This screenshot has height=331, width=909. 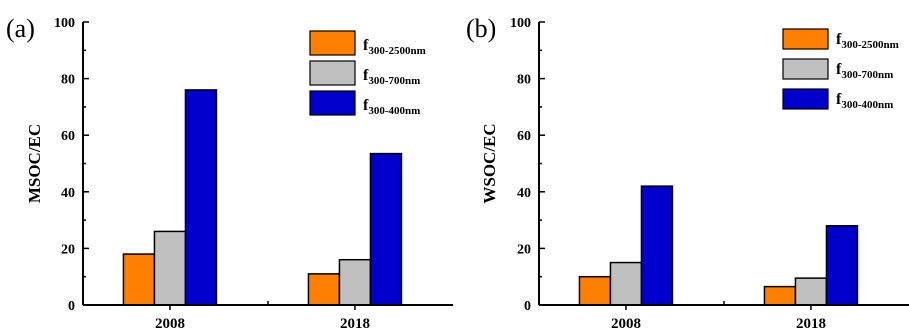 I want to click on panel-label: (a), so click(x=20, y=28).